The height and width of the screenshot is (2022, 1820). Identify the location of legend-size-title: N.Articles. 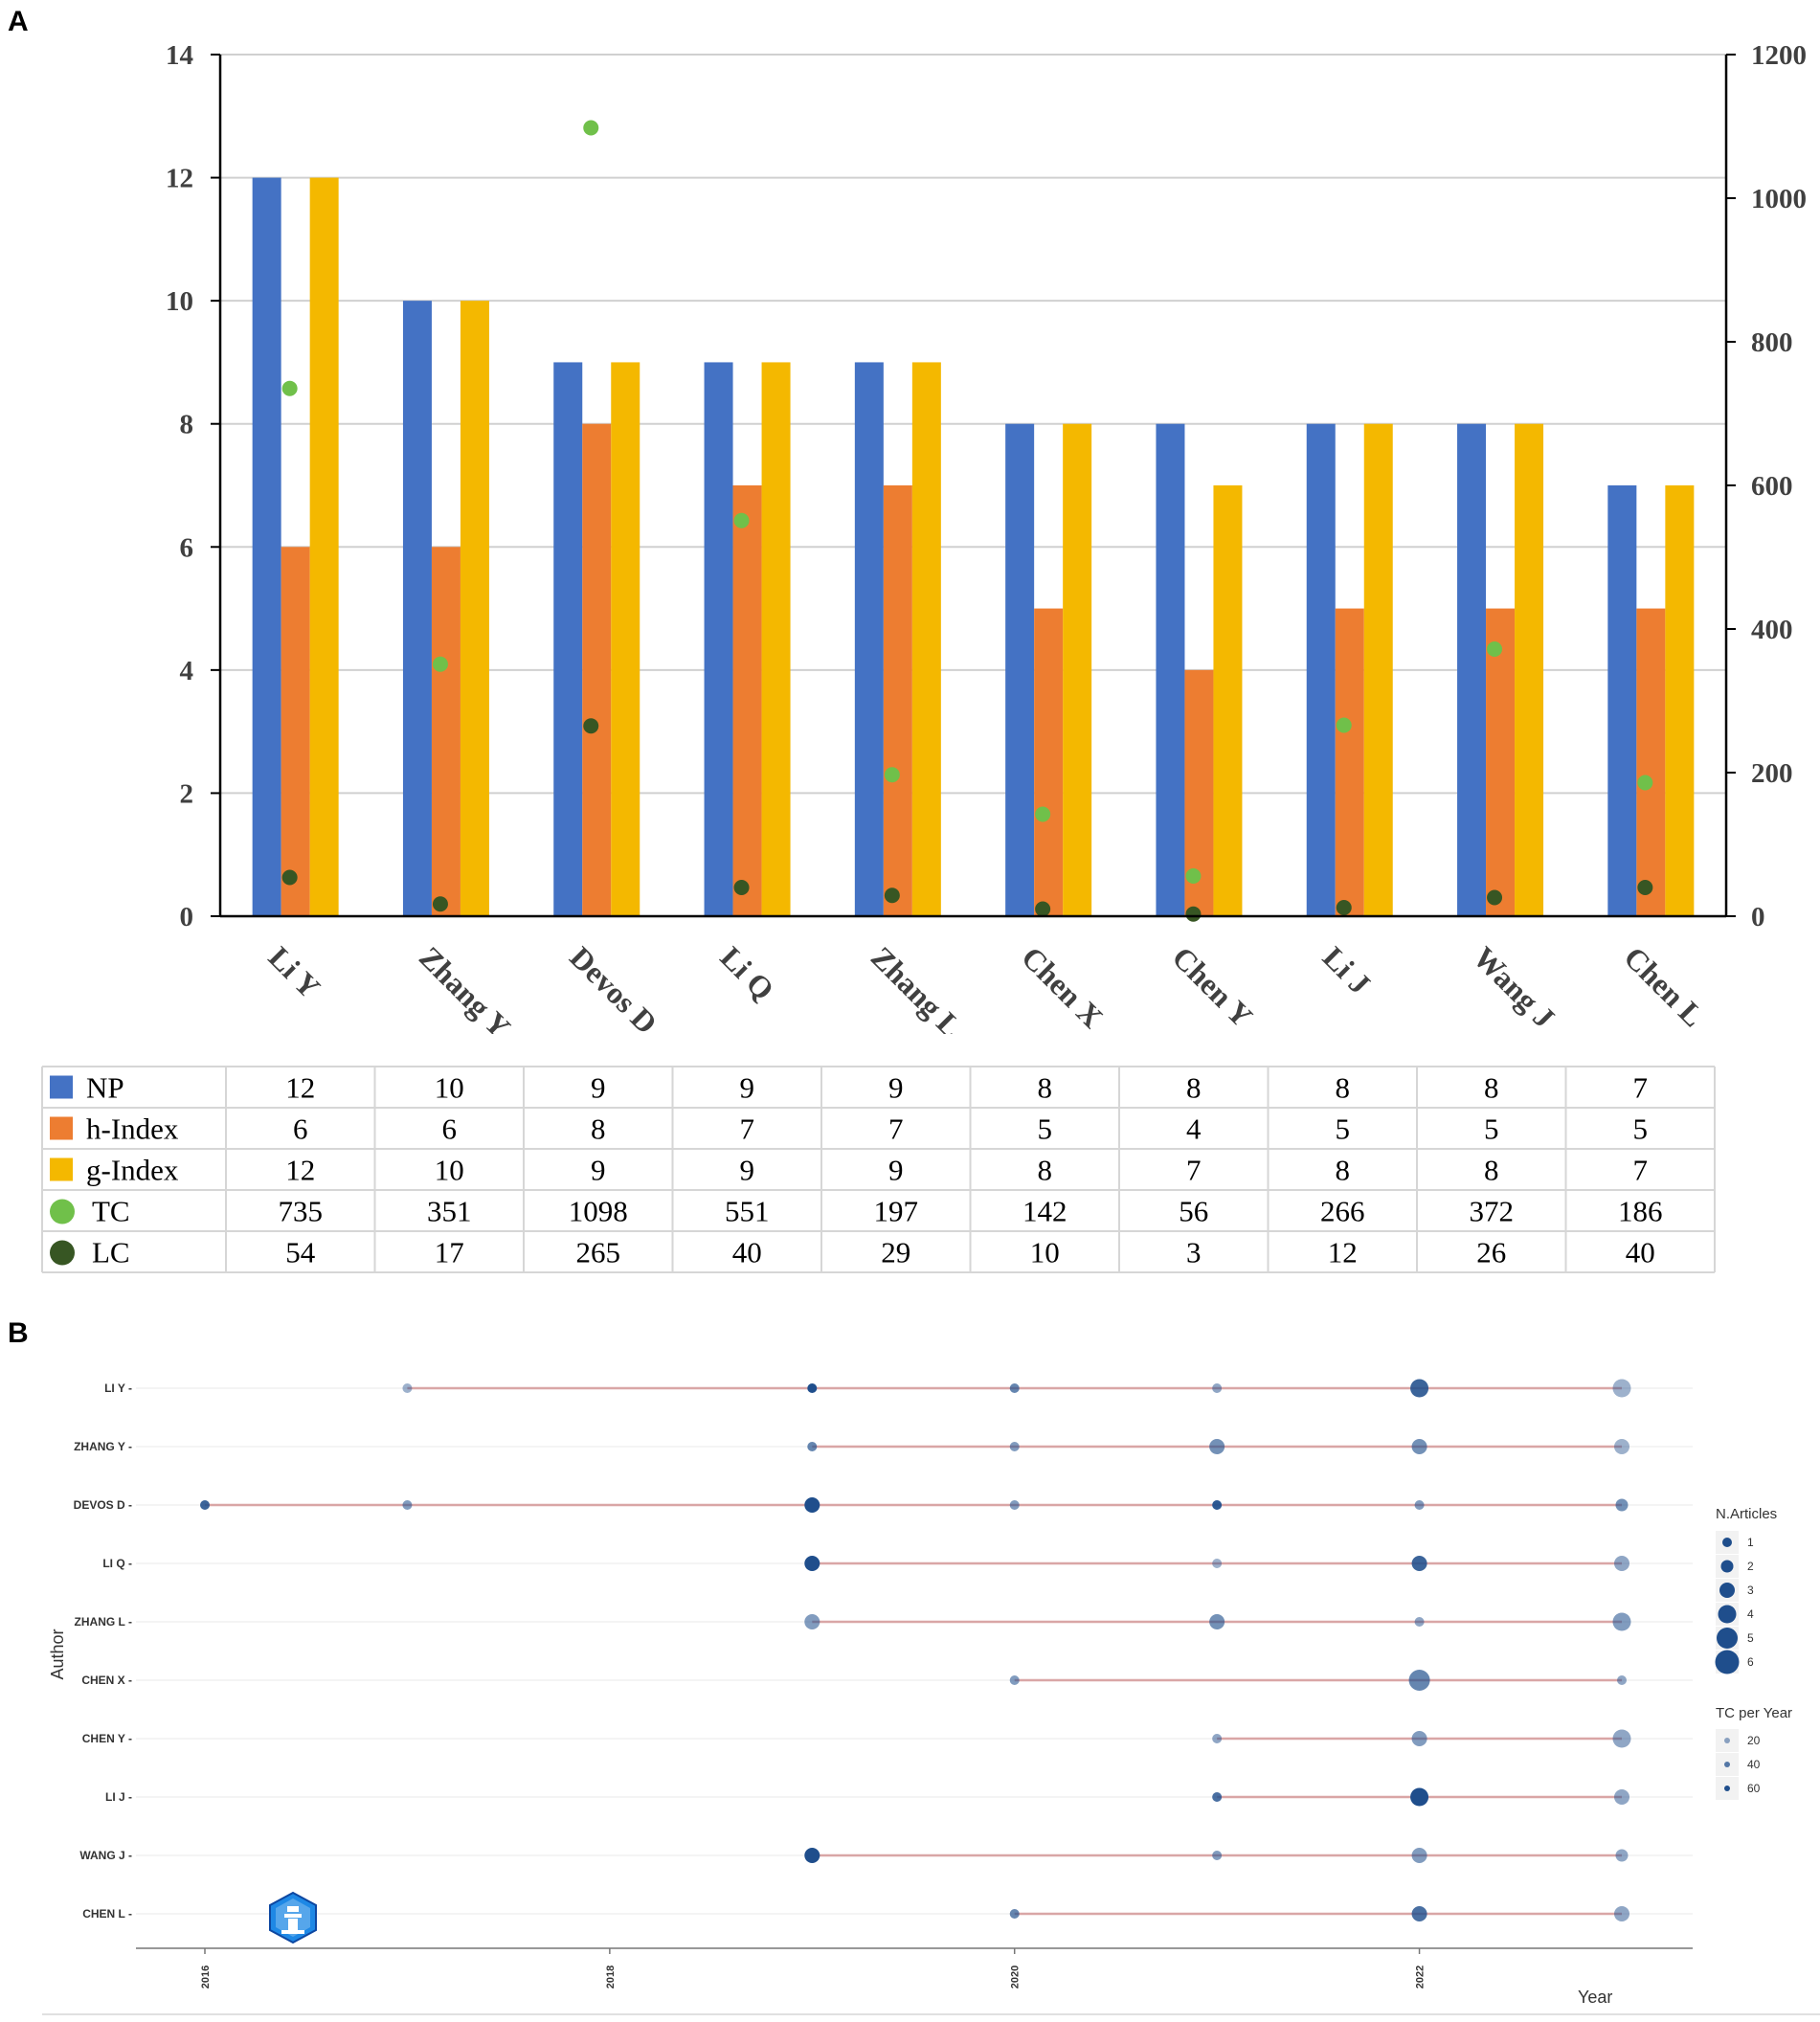
(1746, 1514).